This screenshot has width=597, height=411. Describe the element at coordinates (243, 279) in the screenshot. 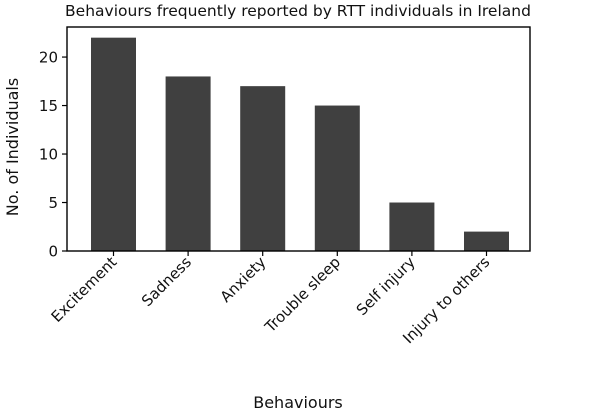

I see `x-tick-label-2: Anxiety` at that location.